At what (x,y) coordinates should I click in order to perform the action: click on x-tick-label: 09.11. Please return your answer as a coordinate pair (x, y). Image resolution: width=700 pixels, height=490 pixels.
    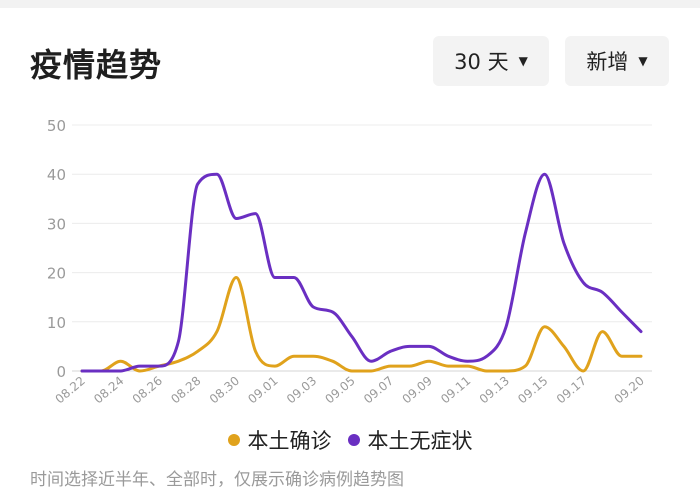
    Looking at the image, I should click on (455, 390).